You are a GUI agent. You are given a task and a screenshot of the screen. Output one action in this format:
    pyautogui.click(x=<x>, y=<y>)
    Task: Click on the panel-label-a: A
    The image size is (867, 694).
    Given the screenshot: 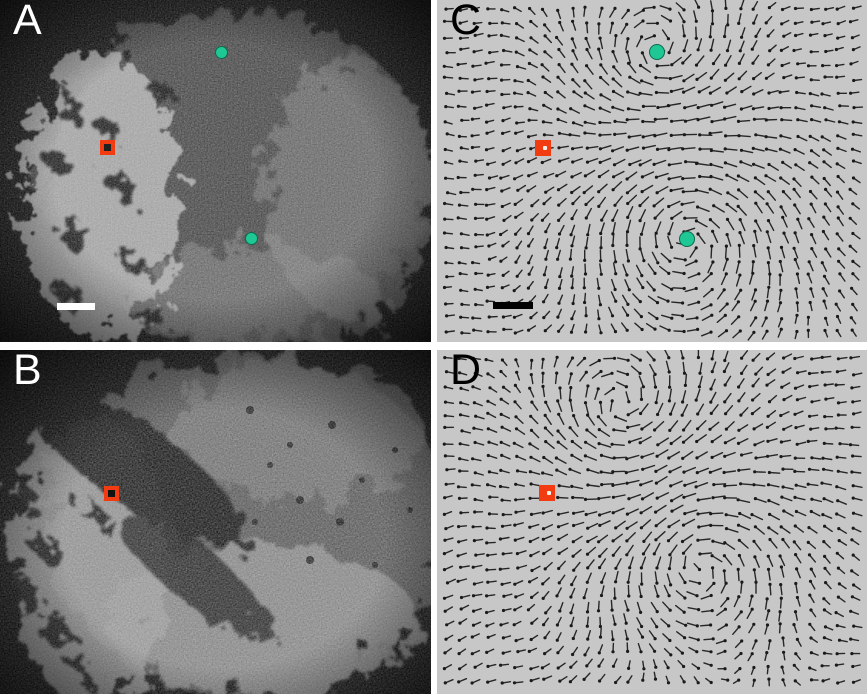 What is the action you would take?
    pyautogui.click(x=27, y=22)
    